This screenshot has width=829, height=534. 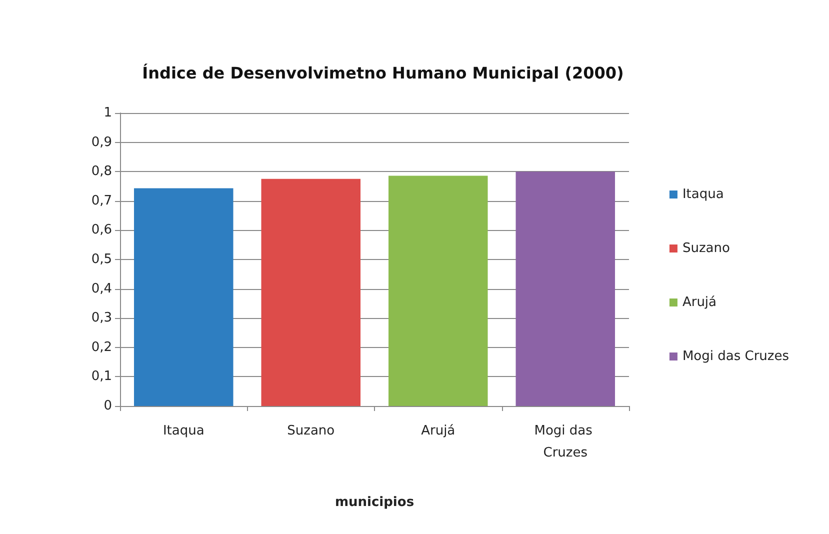 What do you see at coordinates (108, 113) in the screenshot?
I see `y-tick-label: 1` at bounding box center [108, 113].